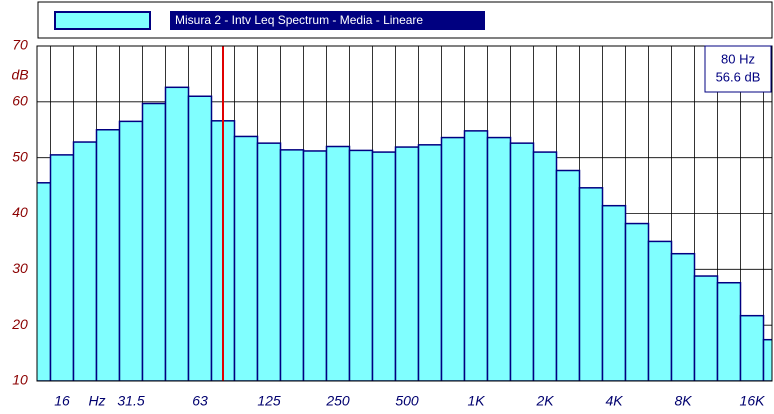 The height and width of the screenshot is (414, 774). I want to click on x-tick-label: 2K, so click(544, 401).